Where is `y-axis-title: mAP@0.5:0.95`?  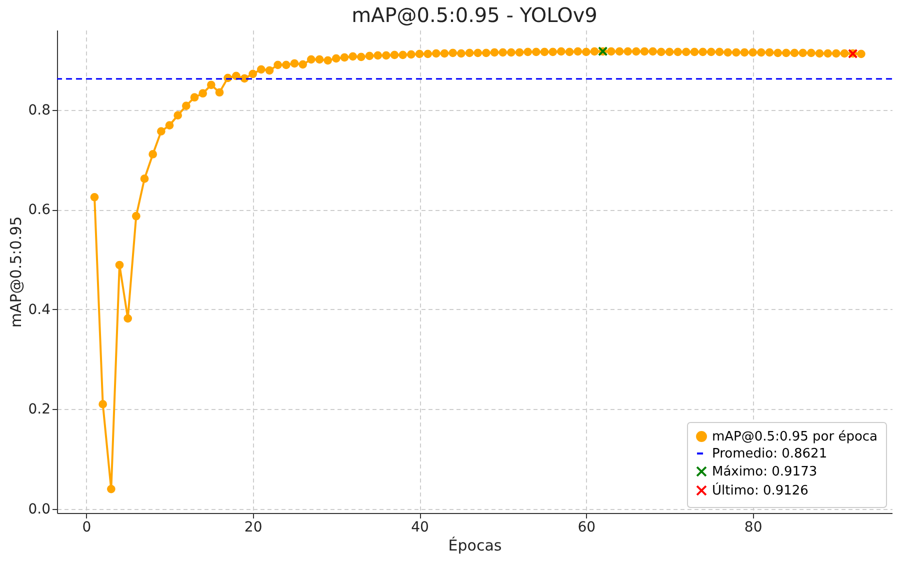 y-axis-title: mAP@0.5:0.95 is located at coordinates (16, 272).